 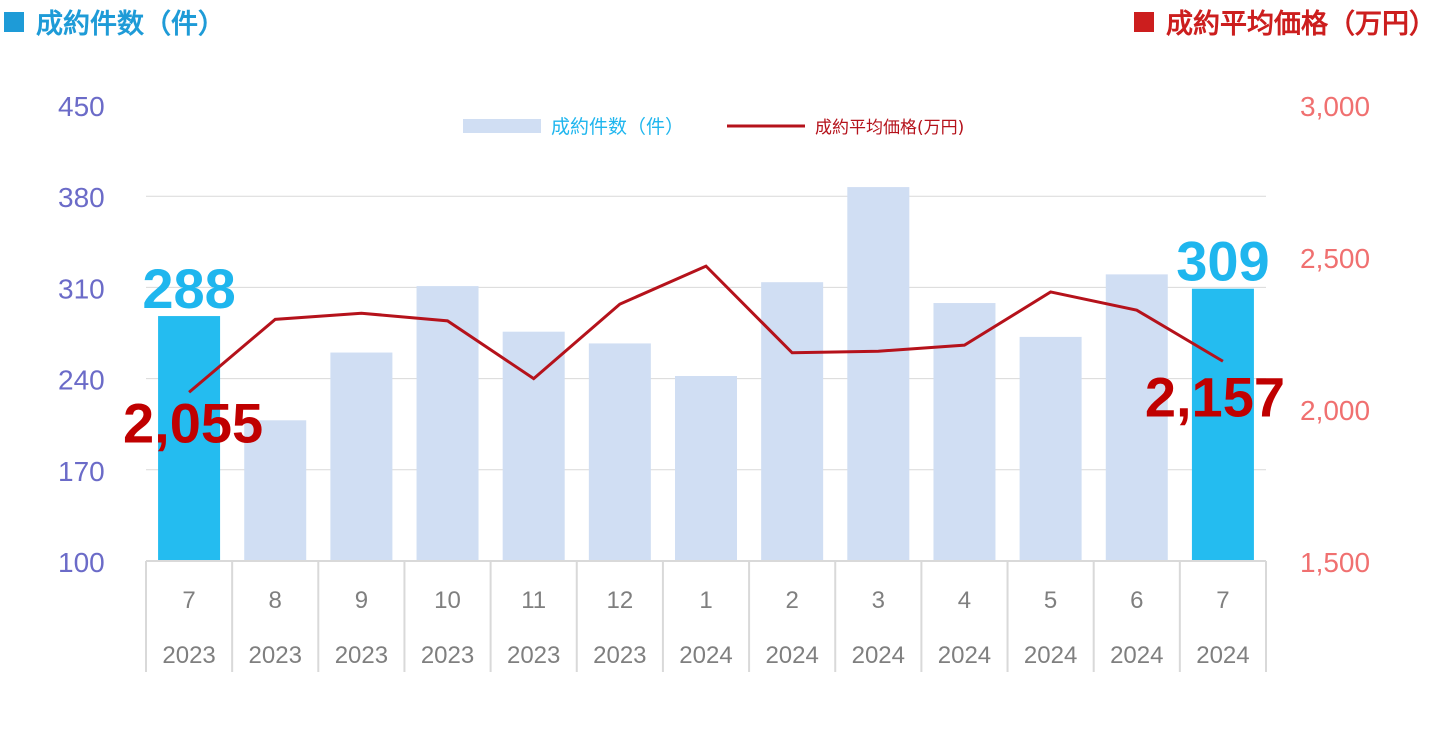 I want to click on left-axis-tick-label: 380, so click(x=81, y=197).